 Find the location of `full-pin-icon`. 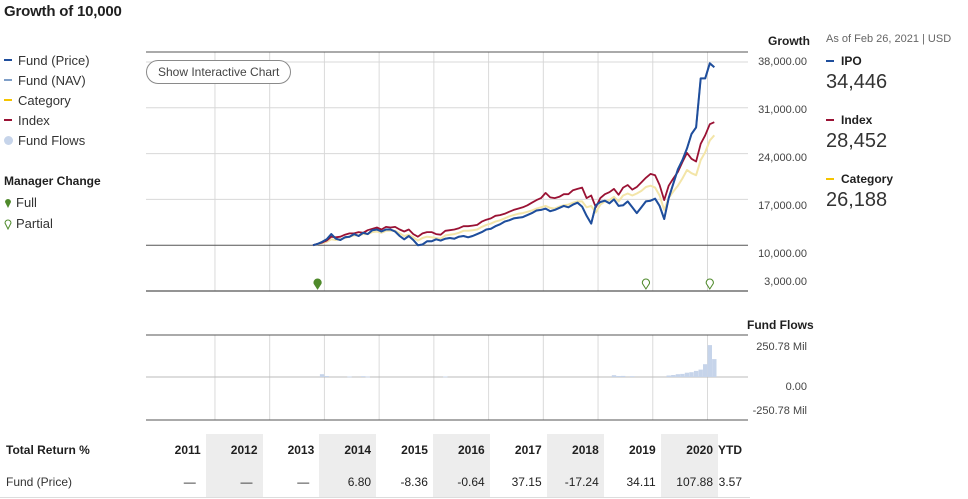

full-pin-icon is located at coordinates (8, 203).